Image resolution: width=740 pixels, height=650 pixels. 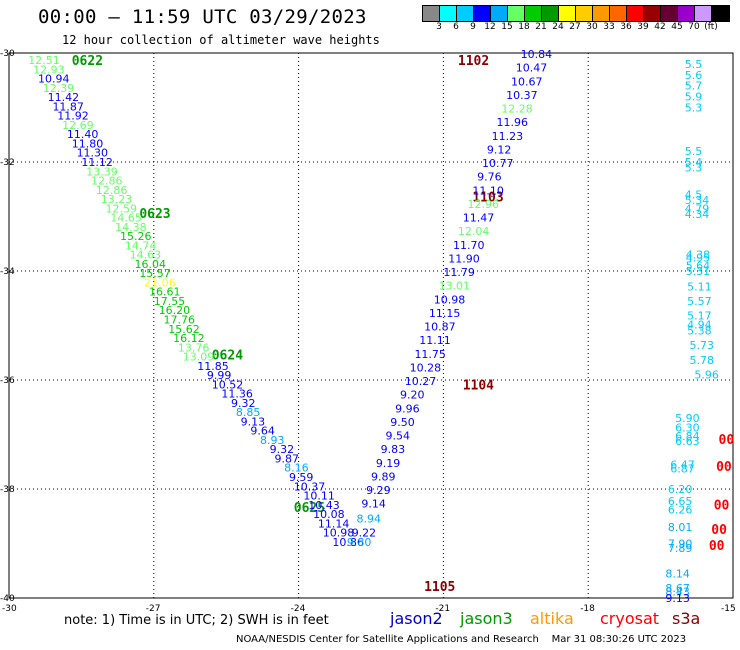 What do you see at coordinates (189, 338) in the screenshot?
I see `wave-height-point: 16.12` at bounding box center [189, 338].